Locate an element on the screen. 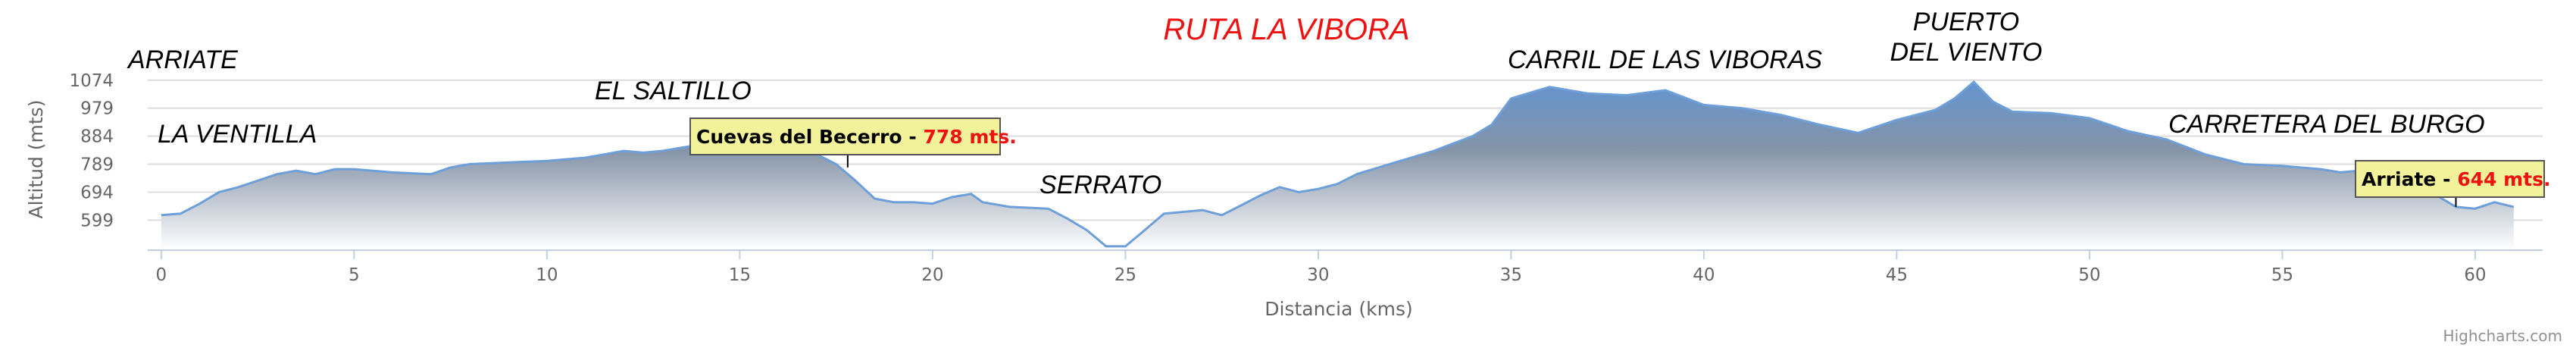 Image resolution: width=2576 pixels, height=348 pixels. tooltip-value: 644 mts. is located at coordinates (2503, 179).